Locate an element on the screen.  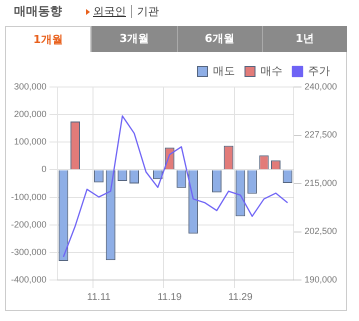
y2-tick-label: 215,000 is located at coordinates (321, 183).